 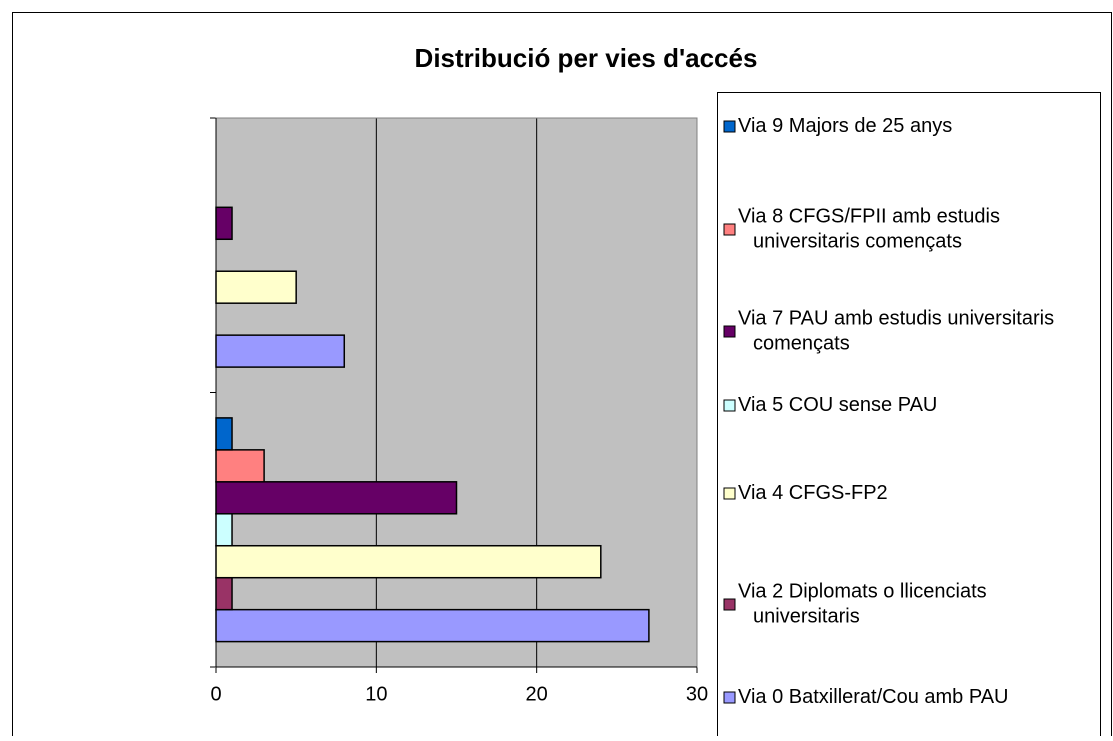 I want to click on x-tick-label: 30, so click(x=697, y=694).